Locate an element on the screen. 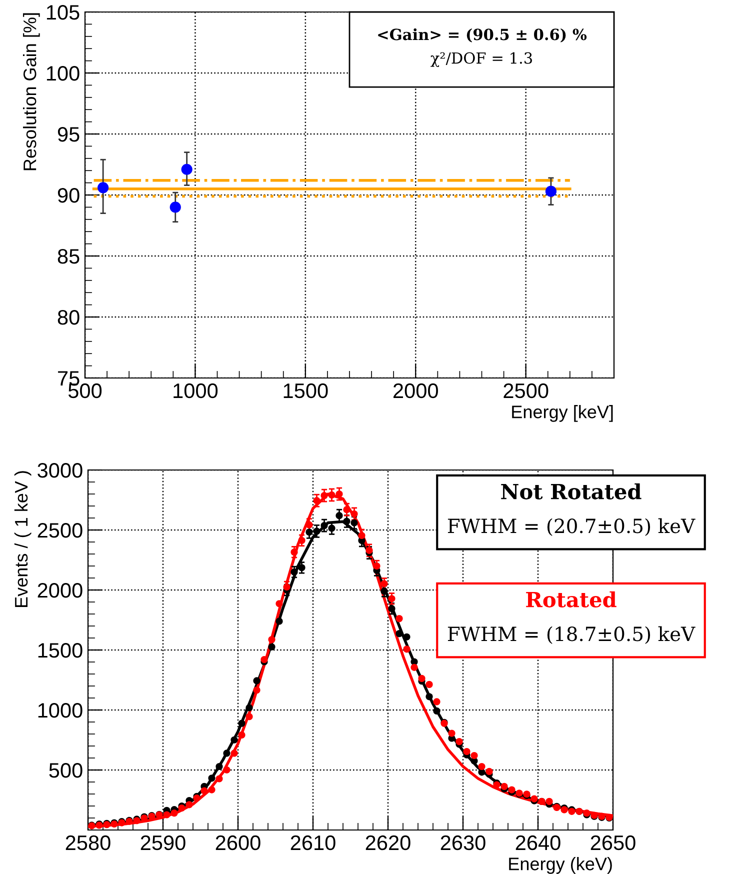  x-tick-label: 1000 is located at coordinates (196, 390).